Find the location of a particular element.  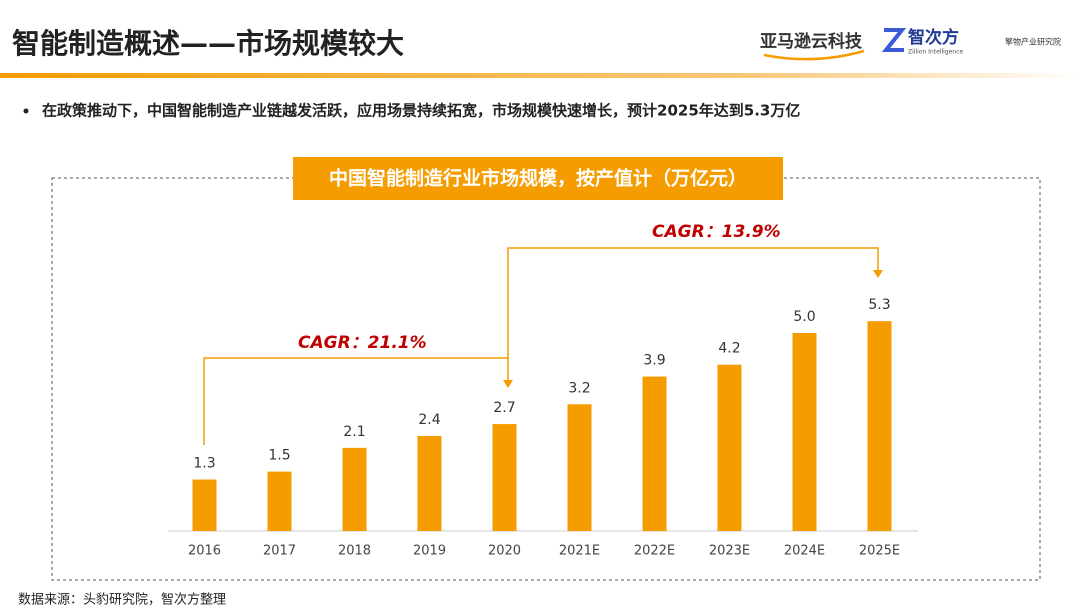

x-tick-label: 2022E is located at coordinates (654, 551).